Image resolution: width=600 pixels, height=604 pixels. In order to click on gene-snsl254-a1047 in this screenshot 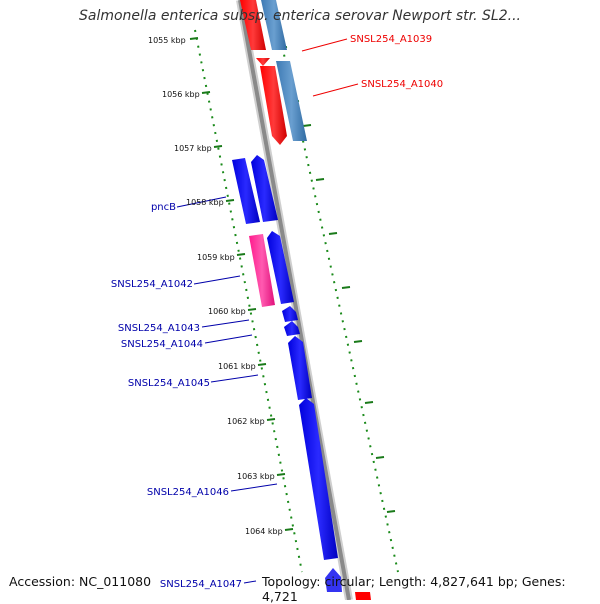, I will do `click(348, 584)`.